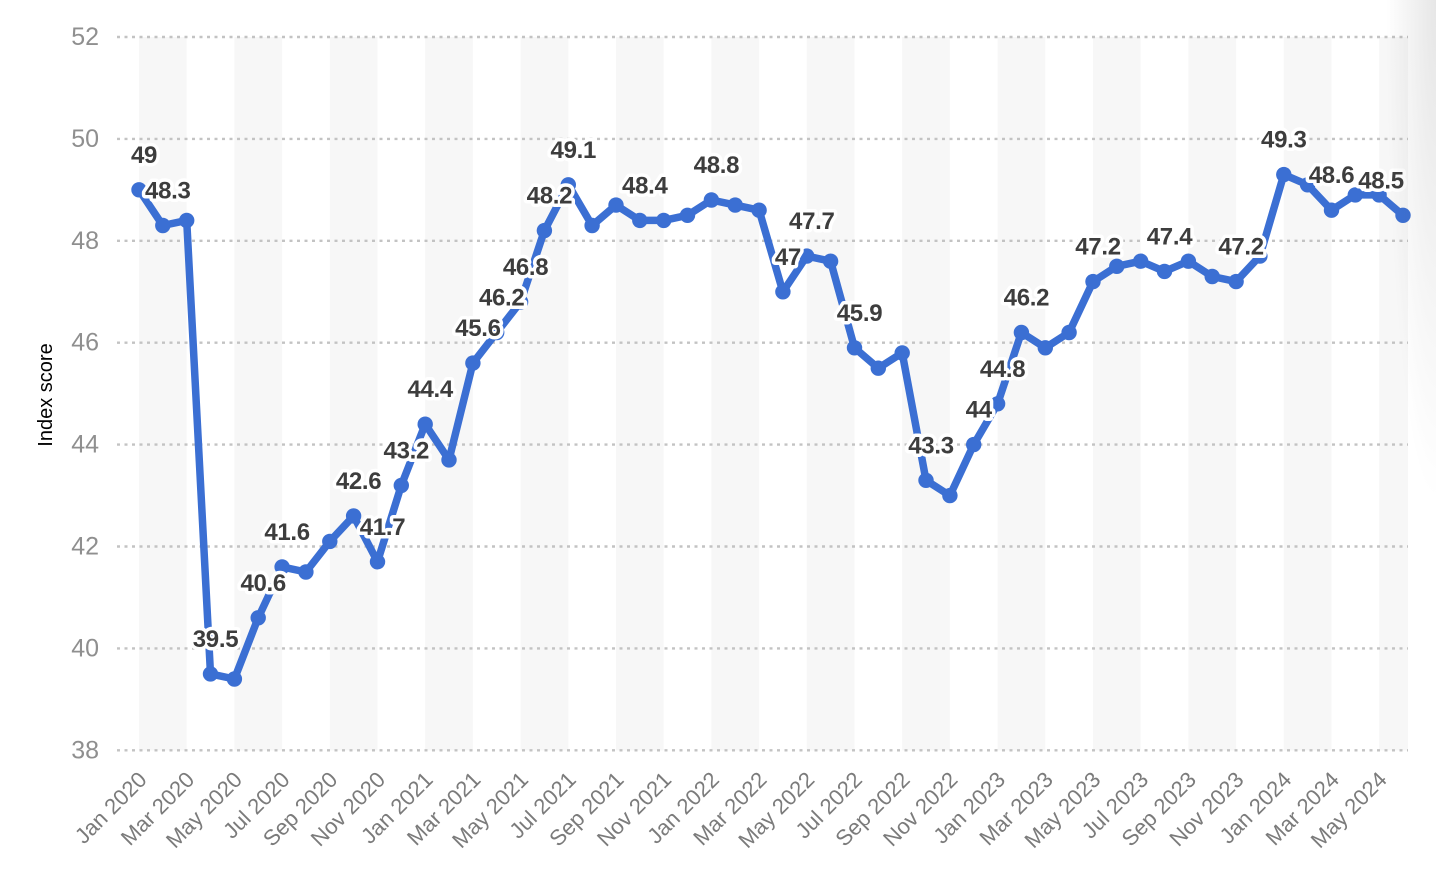 Image resolution: width=1436 pixels, height=874 pixels. Describe the element at coordinates (478, 328) in the screenshot. I see `data-point-label: 45.6` at that location.